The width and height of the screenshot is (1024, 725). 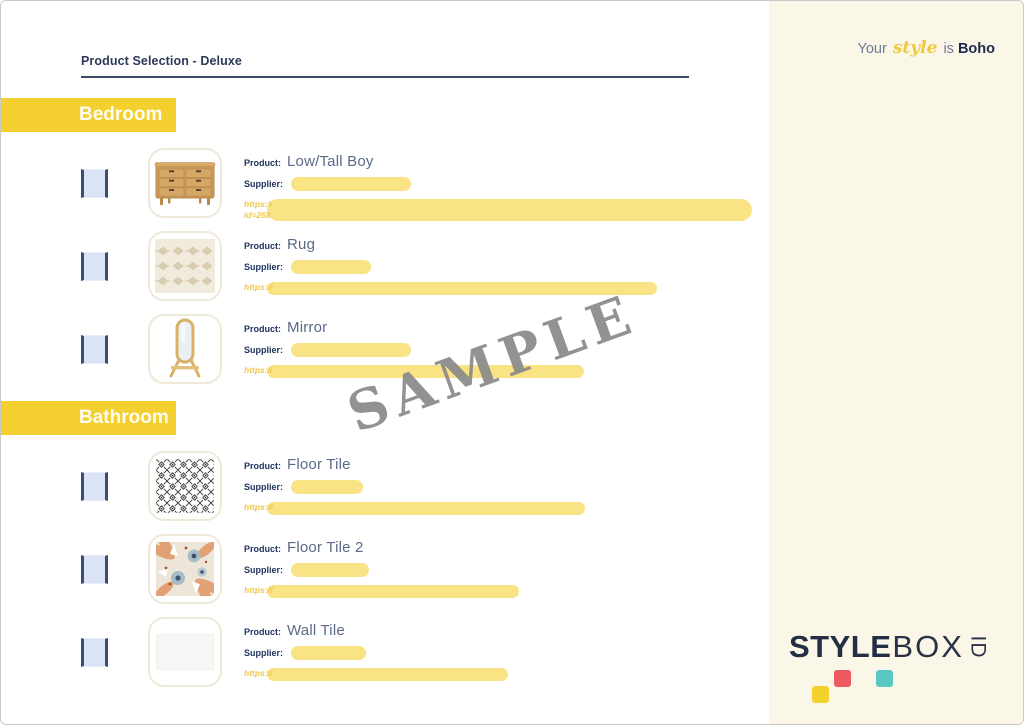 I want to click on section-banner: Bathroom, so click(x=88, y=418).